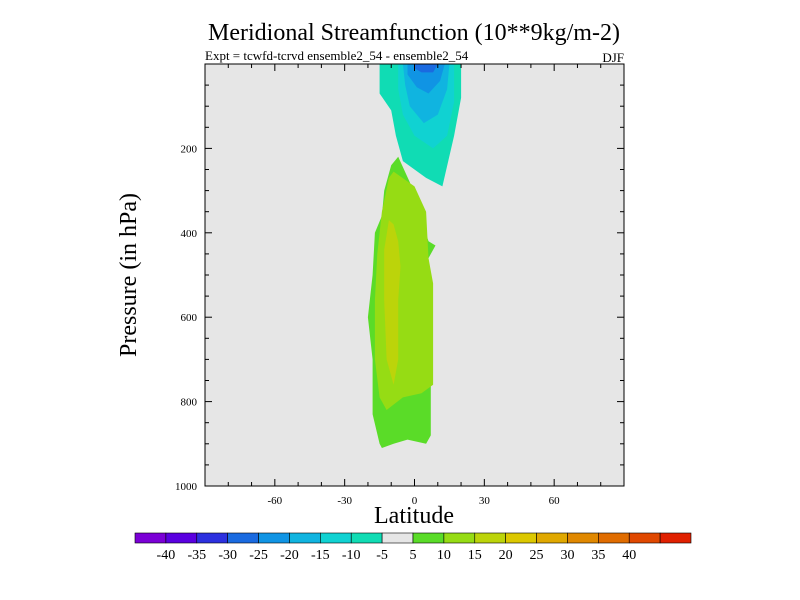  What do you see at coordinates (196, 555) in the screenshot?
I see `colorbar-label: -35` at bounding box center [196, 555].